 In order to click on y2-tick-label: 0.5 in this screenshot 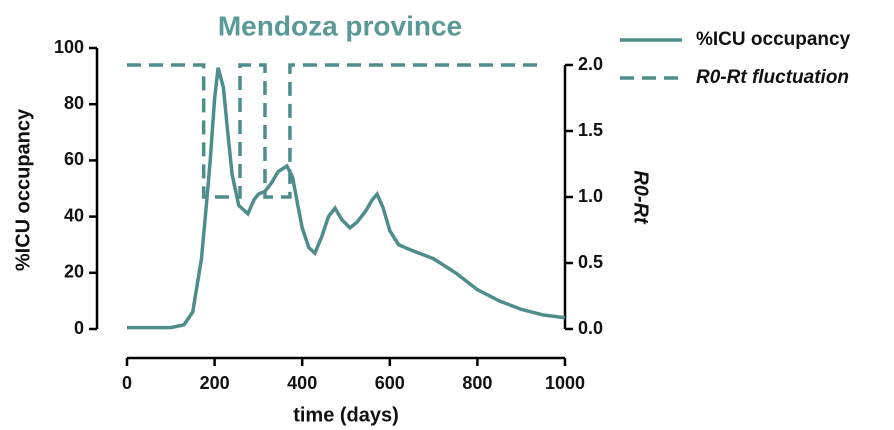, I will do `click(590, 262)`.